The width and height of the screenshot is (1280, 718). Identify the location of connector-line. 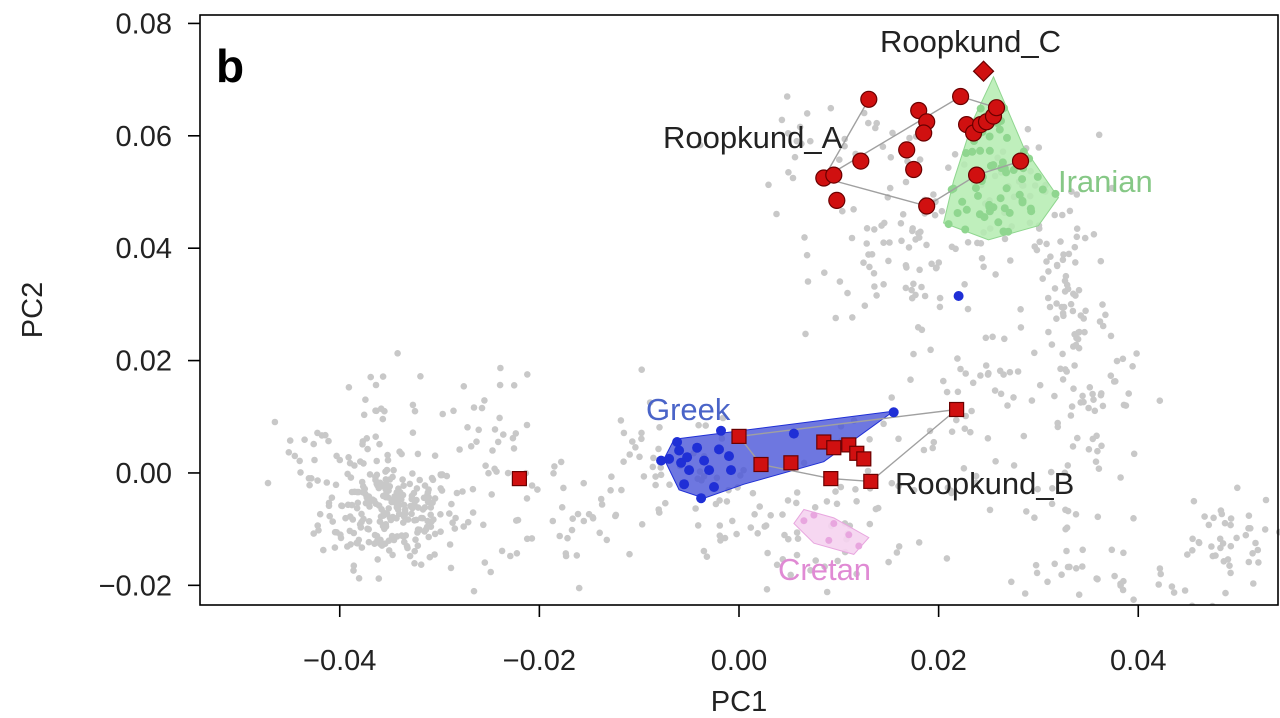
(846, 138).